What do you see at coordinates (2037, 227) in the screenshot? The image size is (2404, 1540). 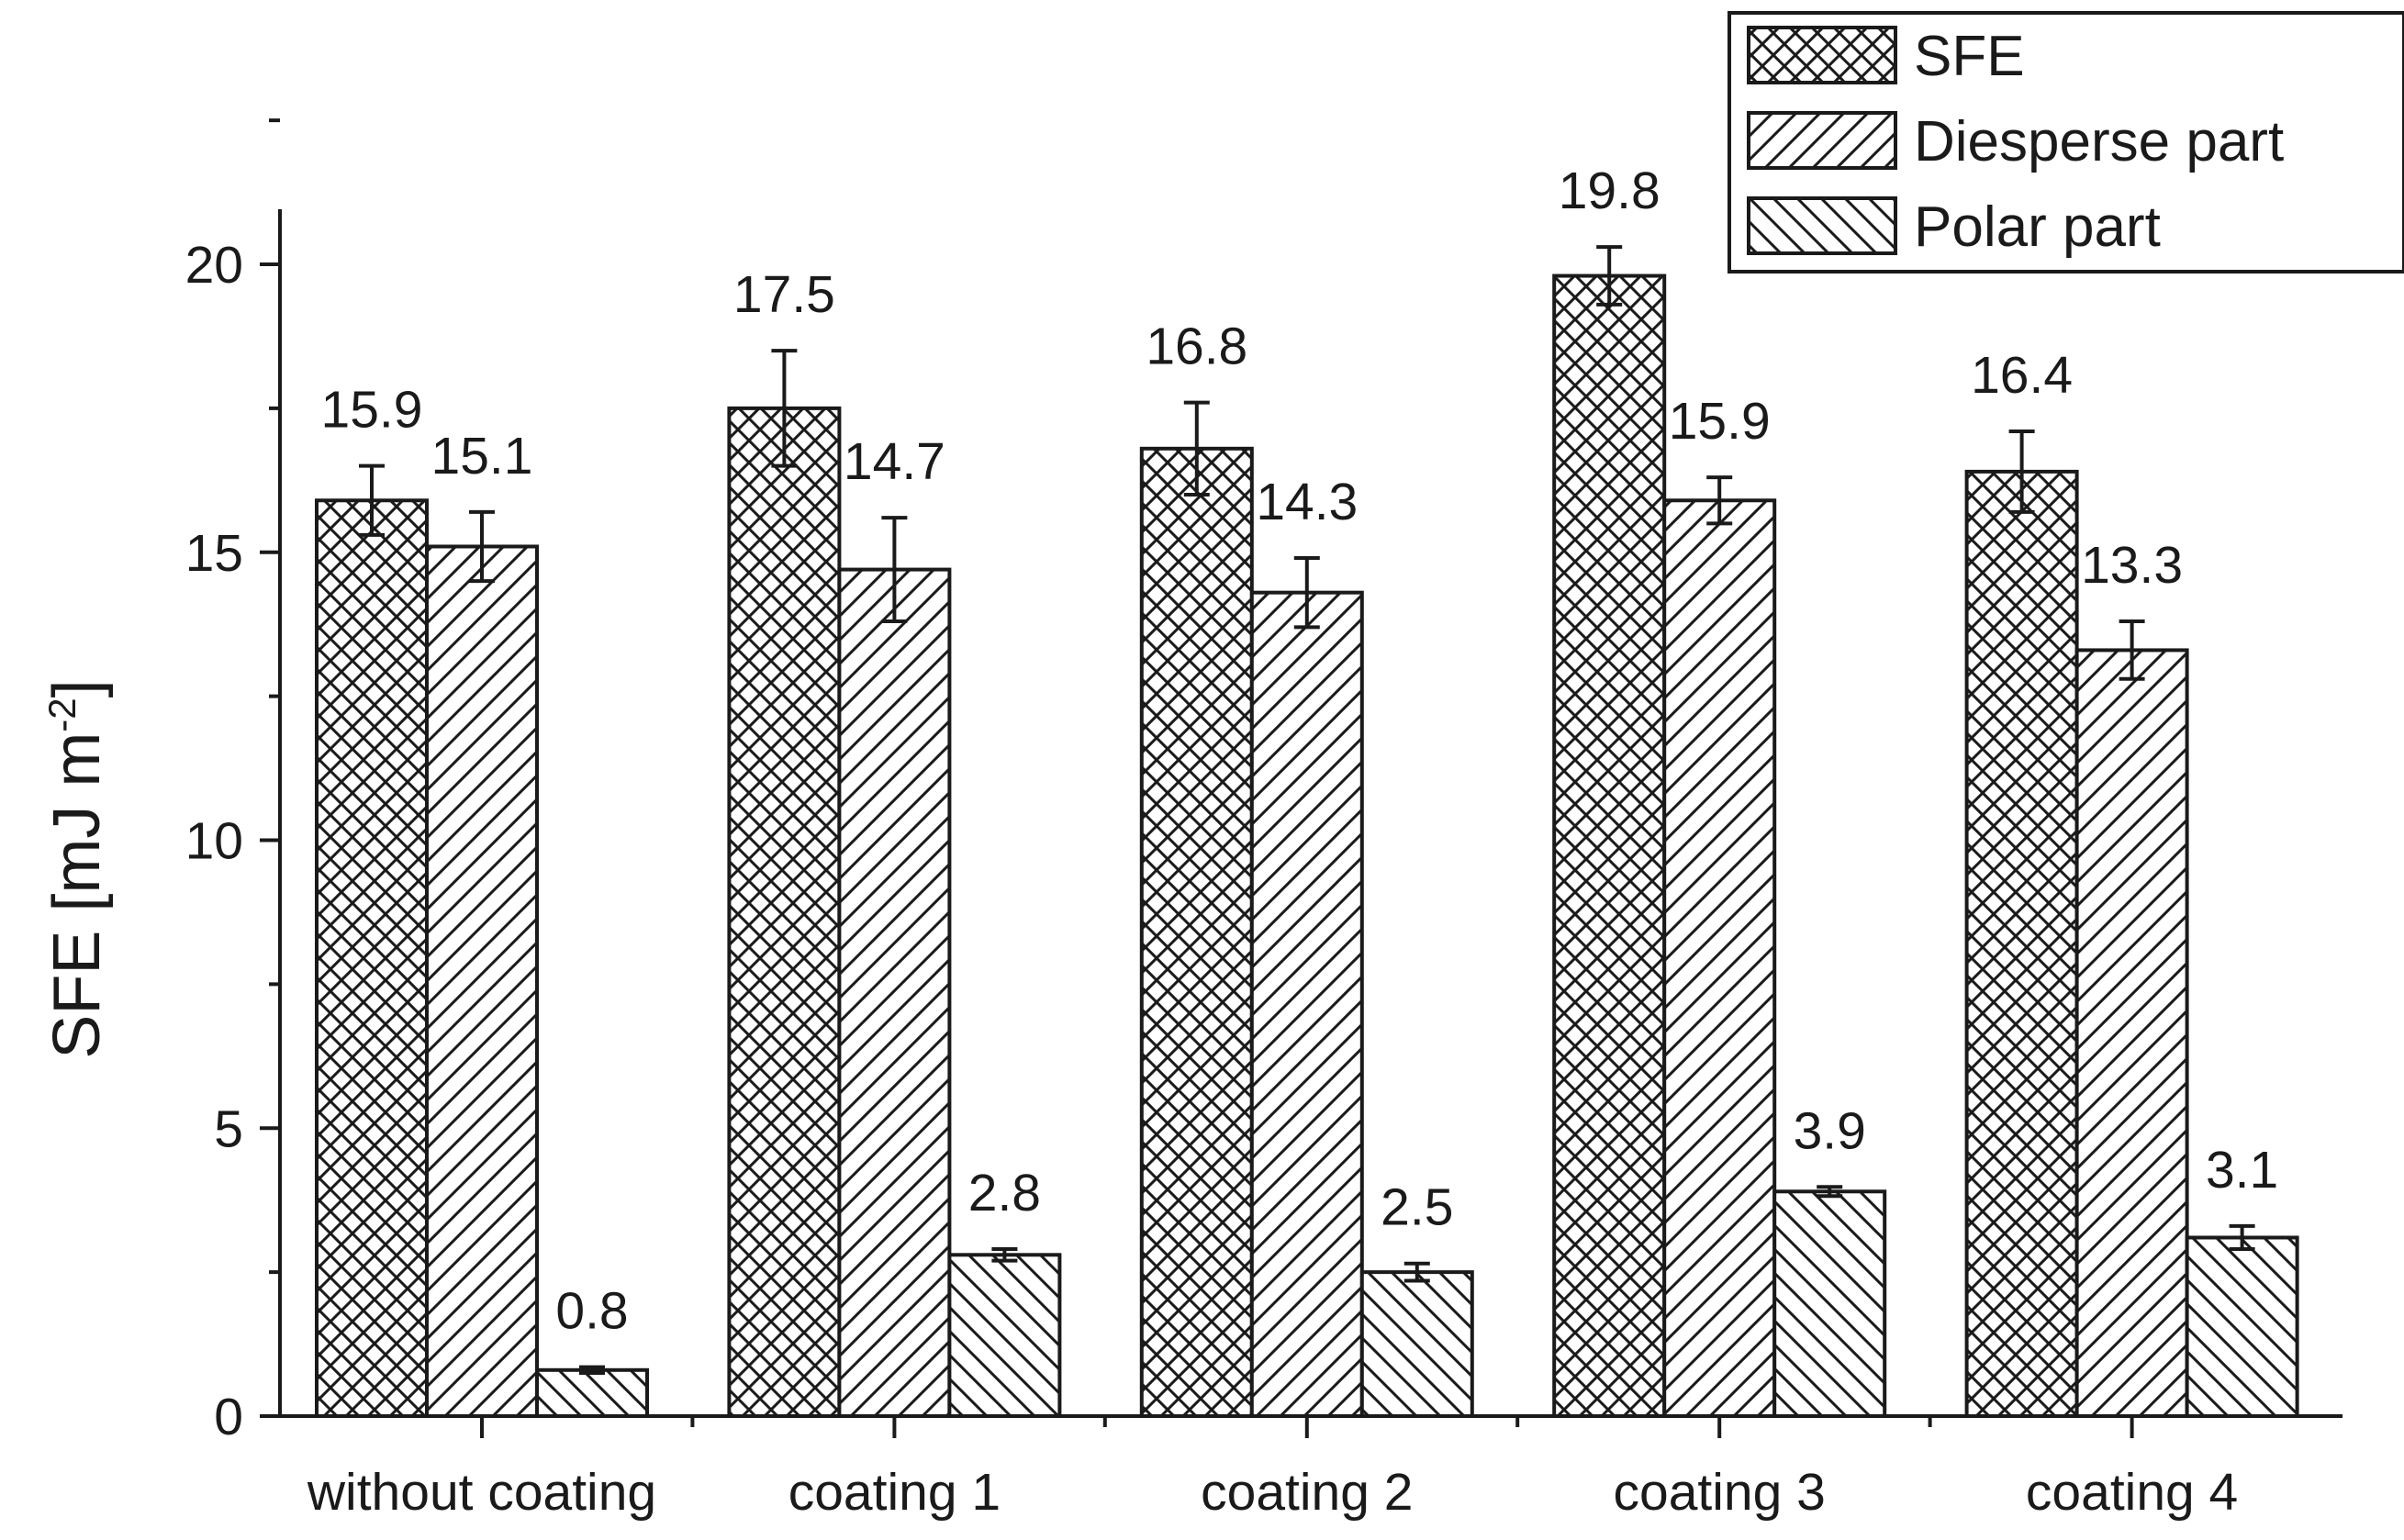 I see `legend-label: Polar part` at bounding box center [2037, 227].